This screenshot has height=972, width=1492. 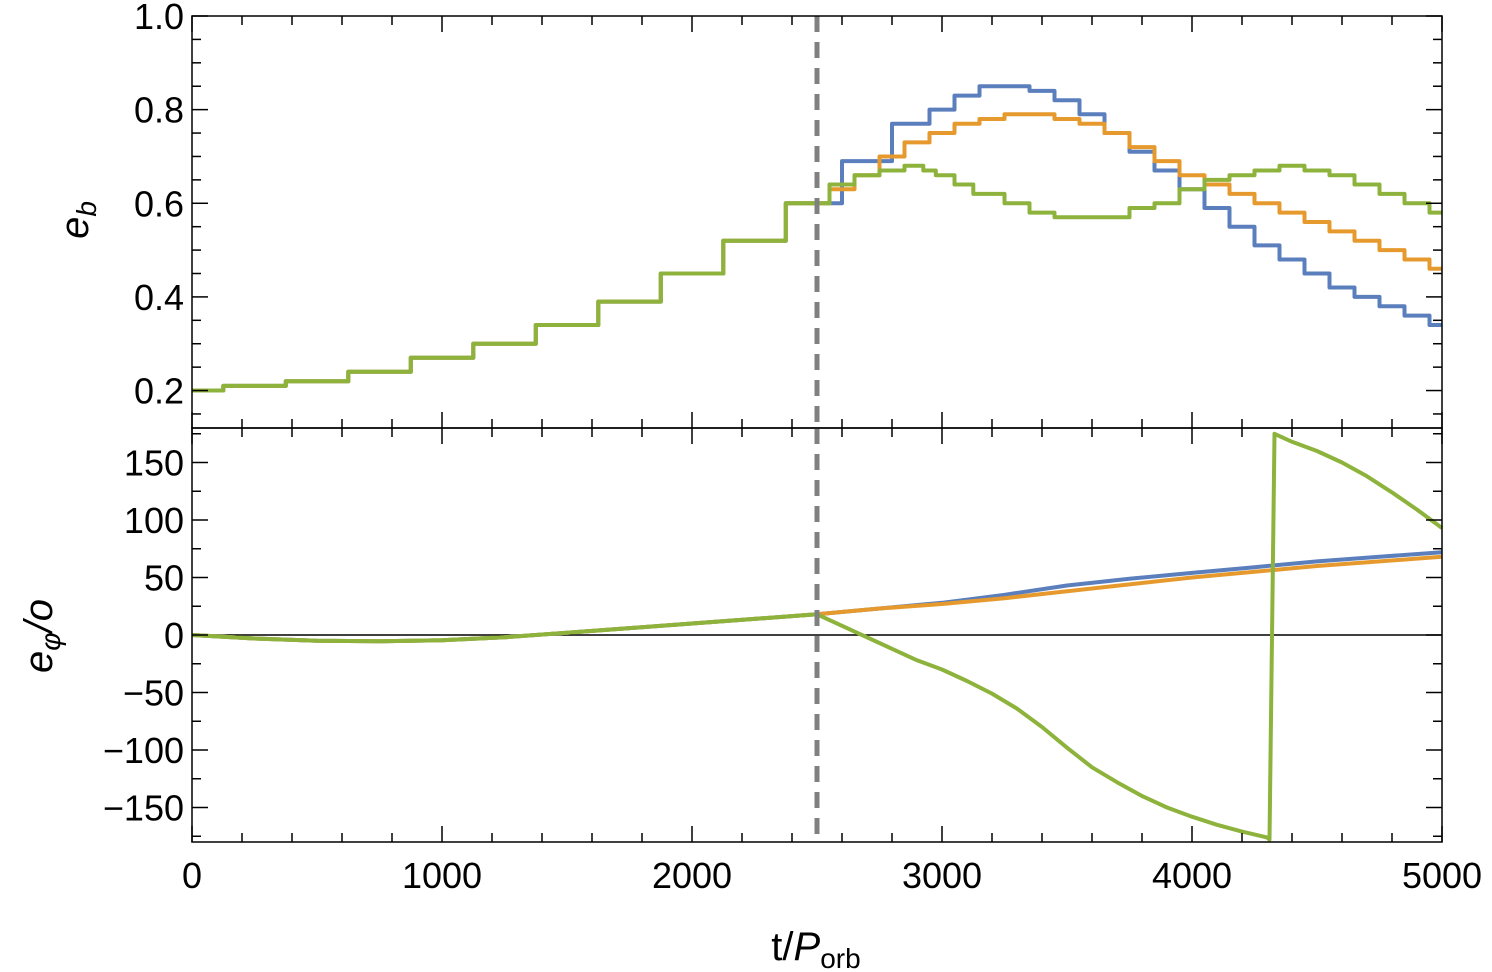 What do you see at coordinates (143, 636) in the screenshot?
I see `bottom-y-tick-labels: −150 −100 −50 0 50 100 150` at bounding box center [143, 636].